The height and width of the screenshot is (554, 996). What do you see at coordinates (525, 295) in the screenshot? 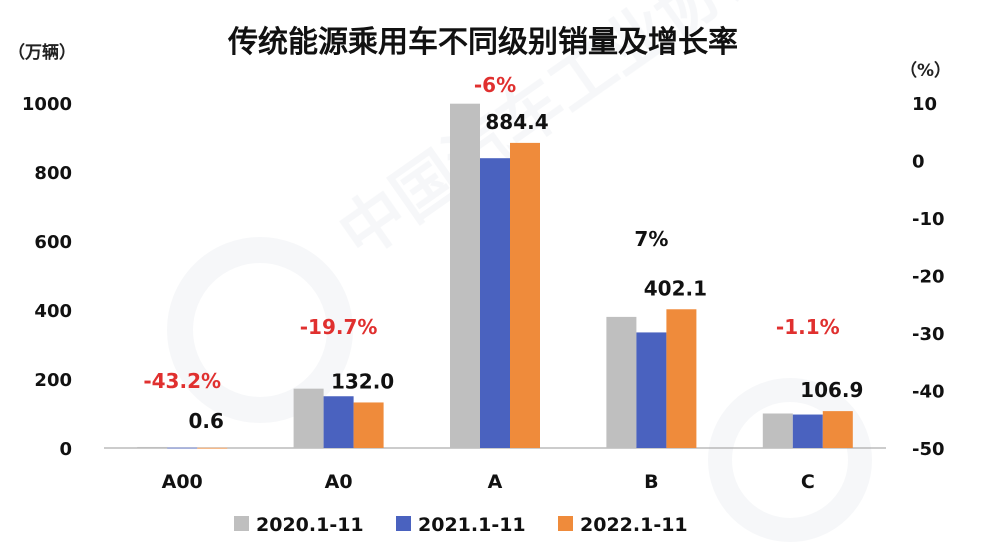
I see `bar-A-2022.1-11` at bounding box center [525, 295].